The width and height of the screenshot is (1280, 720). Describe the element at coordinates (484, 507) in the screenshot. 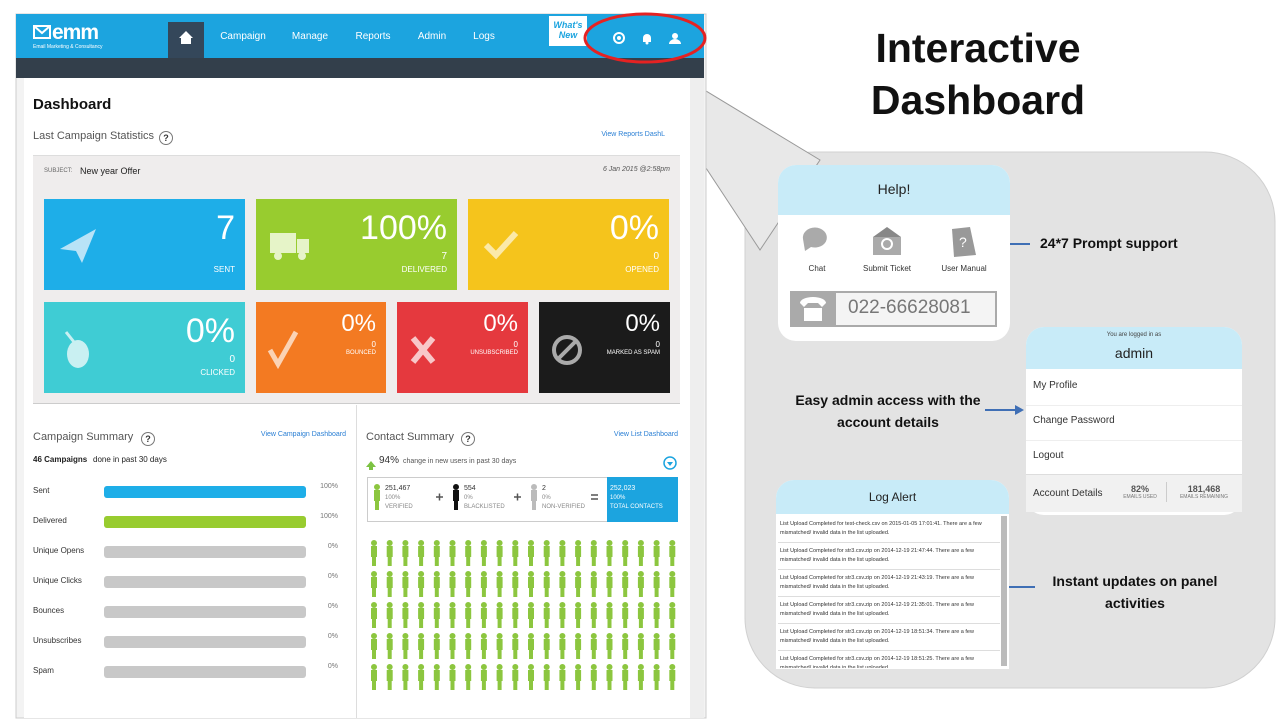

I see `group-label: BLACKLISTED` at that location.